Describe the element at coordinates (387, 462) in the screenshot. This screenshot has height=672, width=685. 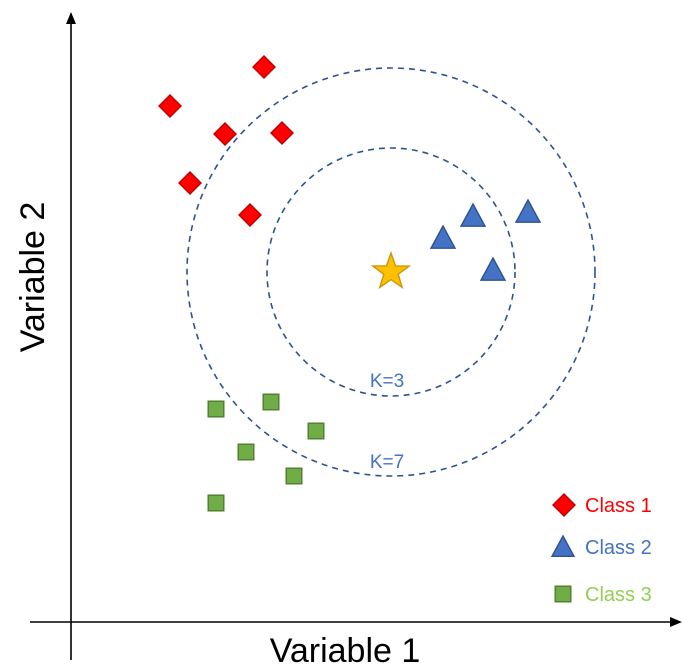
I see `k7-label: K=7` at that location.